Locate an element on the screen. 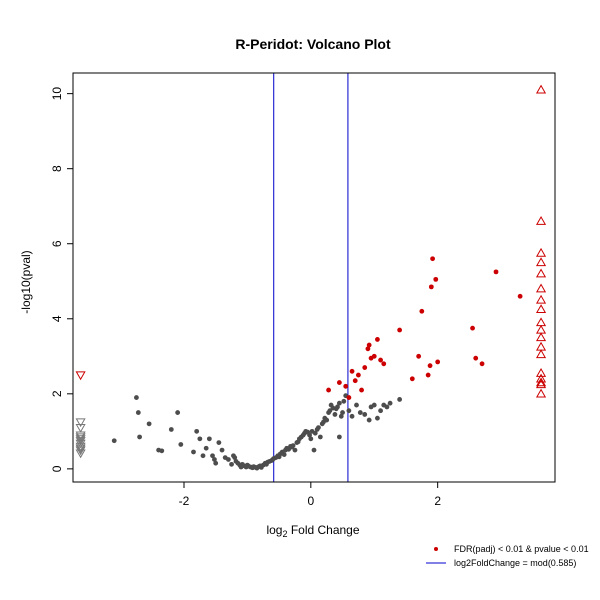 The width and height of the screenshot is (600, 600). y-tick-label: 10 is located at coordinates (57, 94).